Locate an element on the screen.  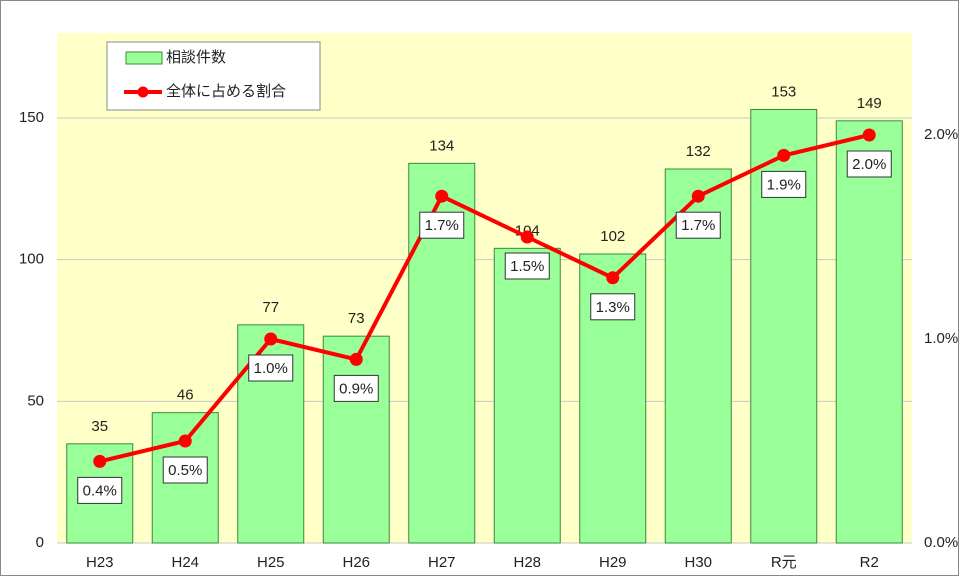
y-tick-label: 100 is located at coordinates (31, 259).